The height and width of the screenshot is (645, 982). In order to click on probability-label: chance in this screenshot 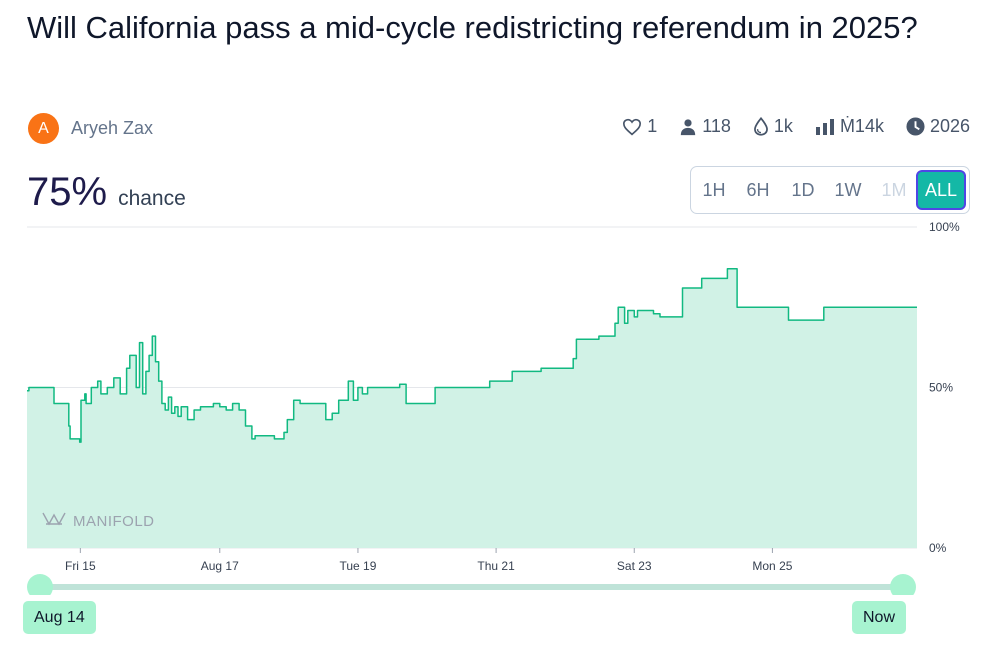, I will do `click(152, 198)`.